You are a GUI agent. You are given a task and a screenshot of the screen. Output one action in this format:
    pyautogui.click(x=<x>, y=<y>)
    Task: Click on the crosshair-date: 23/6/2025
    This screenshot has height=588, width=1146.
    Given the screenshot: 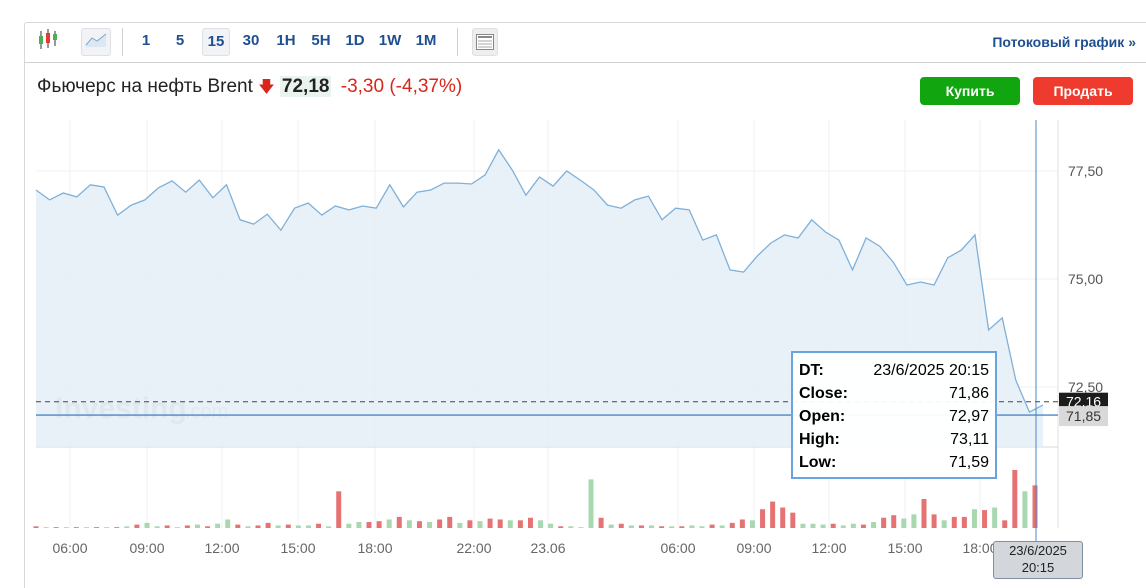 What is the action you would take?
    pyautogui.click(x=1038, y=550)
    